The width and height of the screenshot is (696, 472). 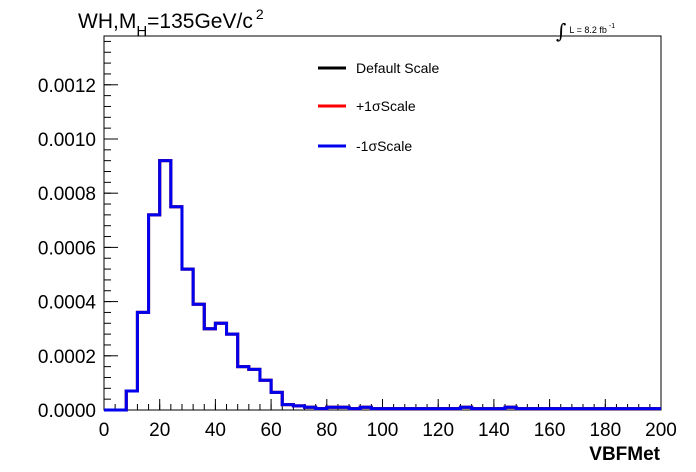 I want to click on x-tick-label: 180, so click(x=605, y=430).